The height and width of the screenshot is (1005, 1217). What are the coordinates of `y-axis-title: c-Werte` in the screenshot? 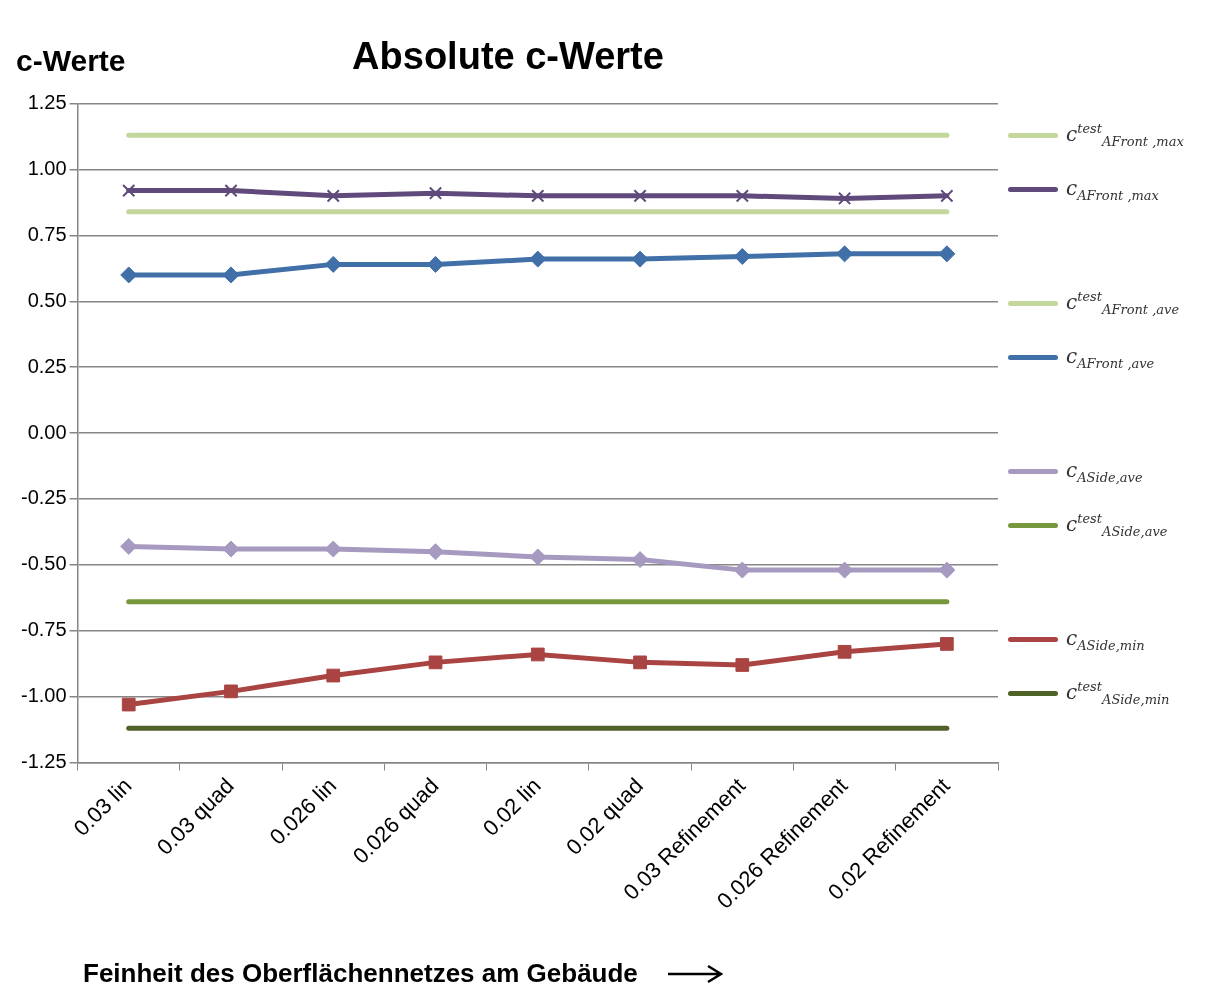 It's located at (71, 61).